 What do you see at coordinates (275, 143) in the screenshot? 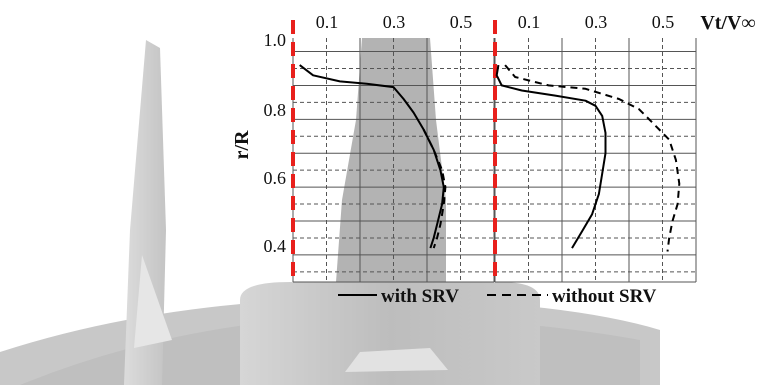
I see `y-tick-labels: 1.0 0.8 0.6 0.4` at bounding box center [275, 143].